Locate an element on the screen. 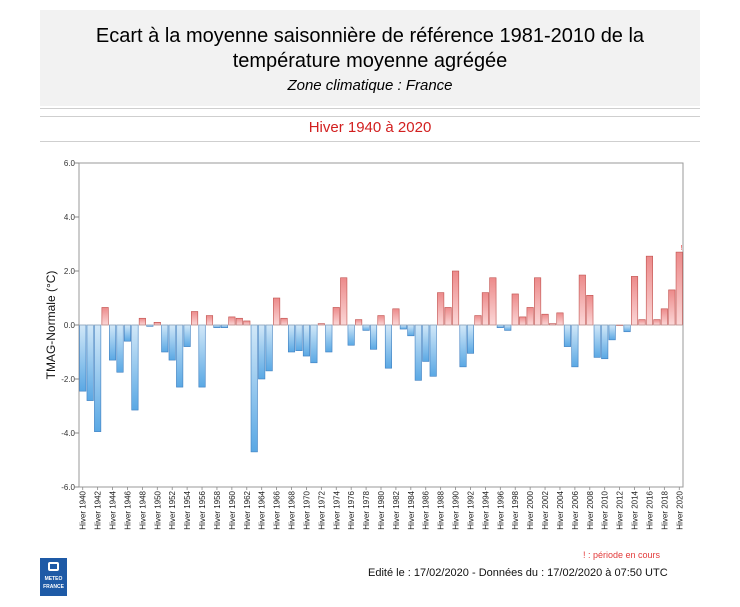 This screenshot has width=740, height=607. x-tick-label: Hiver 1978 is located at coordinates (366, 509).